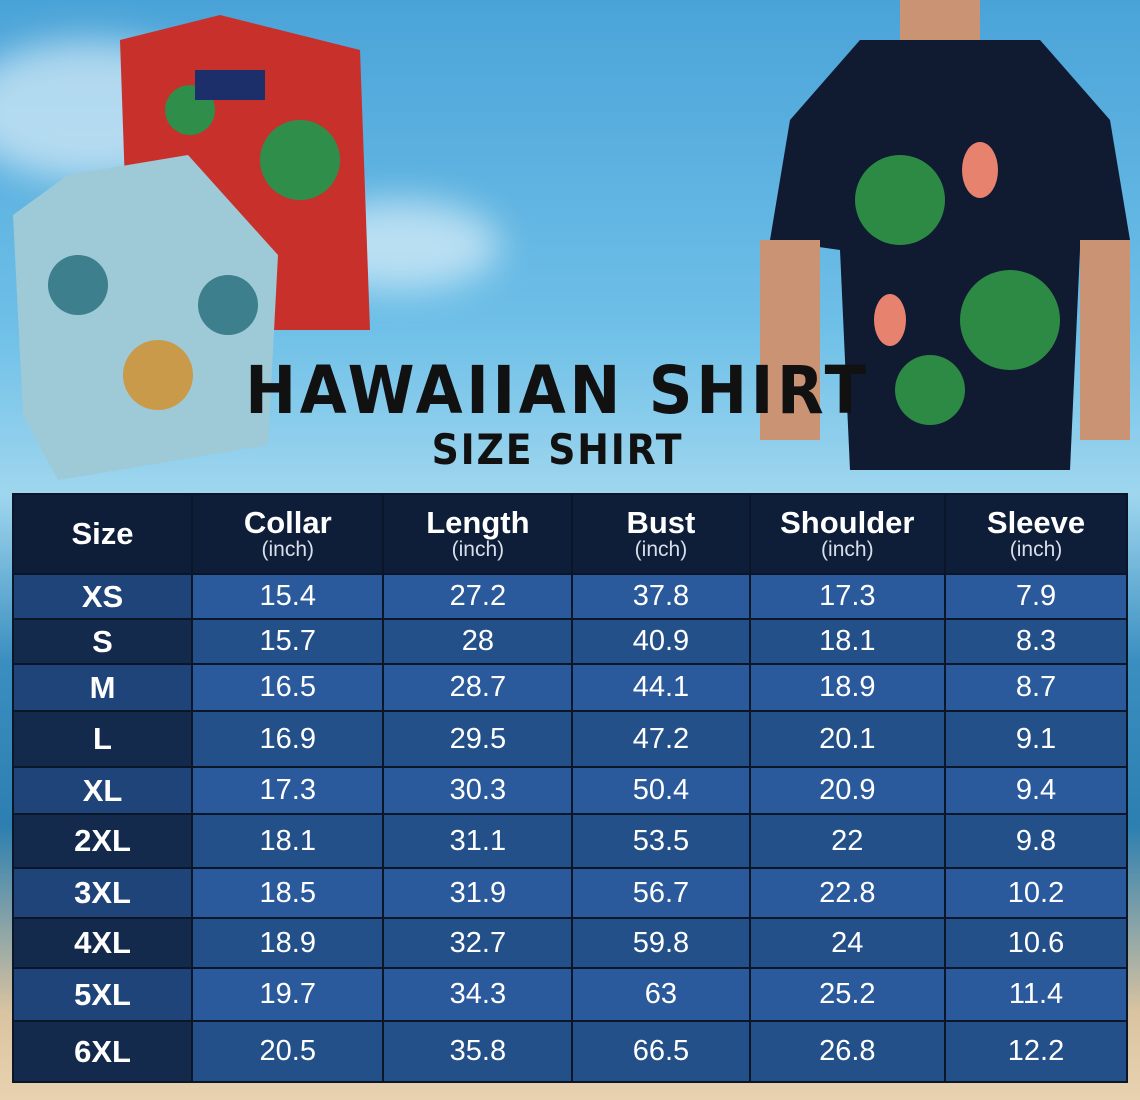 This screenshot has height=1100, width=1140. What do you see at coordinates (847, 893) in the screenshot?
I see `measurement-cell: 22.8` at bounding box center [847, 893].